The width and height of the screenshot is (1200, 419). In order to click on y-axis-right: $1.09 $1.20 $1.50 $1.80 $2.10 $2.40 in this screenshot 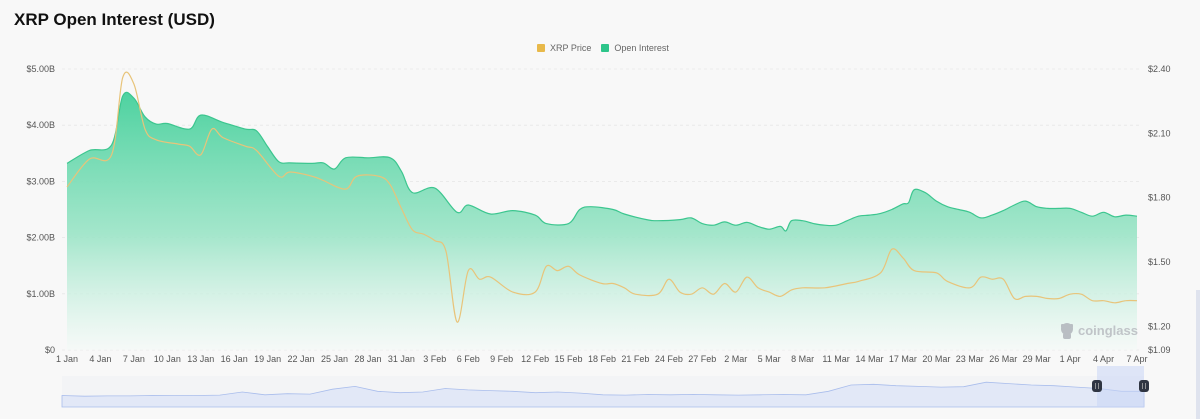, I will do `click(1159, 209)`.